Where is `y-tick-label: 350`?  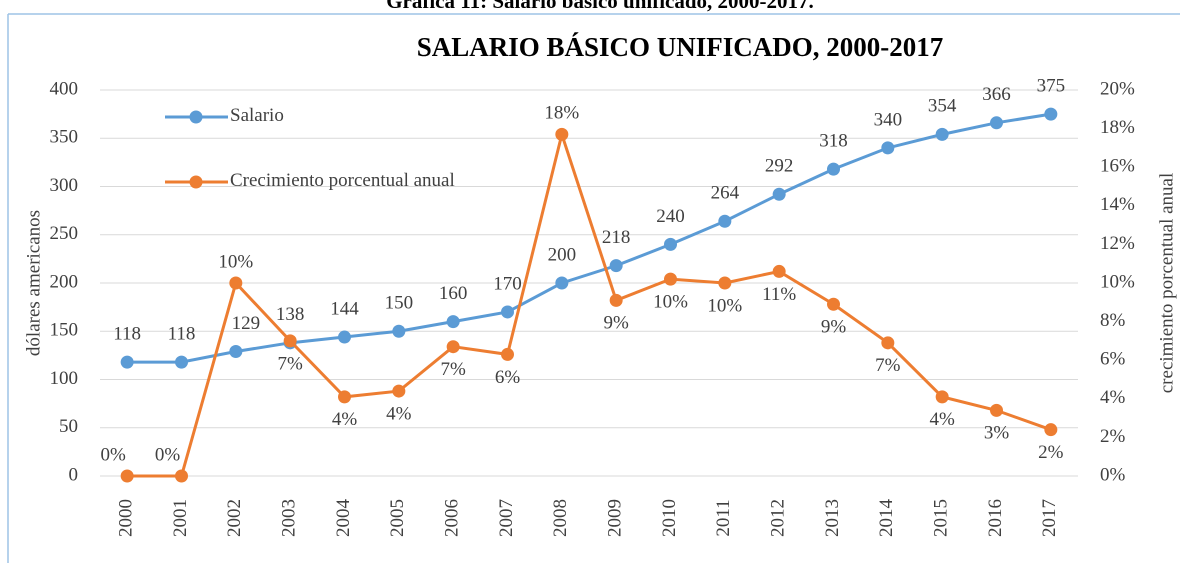
y-tick-label: 350 is located at coordinates (64, 137).